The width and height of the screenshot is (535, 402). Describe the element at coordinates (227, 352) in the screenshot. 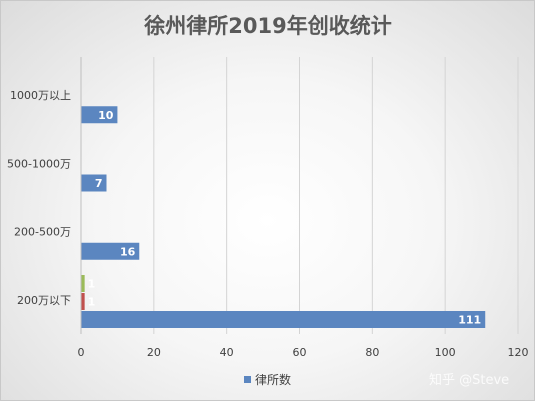

I see `x-tick-label: 40` at that location.